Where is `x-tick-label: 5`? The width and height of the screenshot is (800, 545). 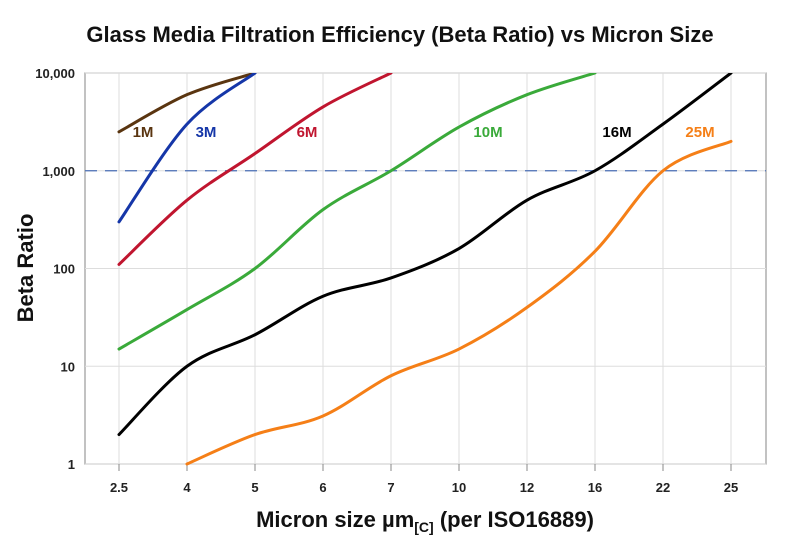
x-tick-label: 5 is located at coordinates (254, 487).